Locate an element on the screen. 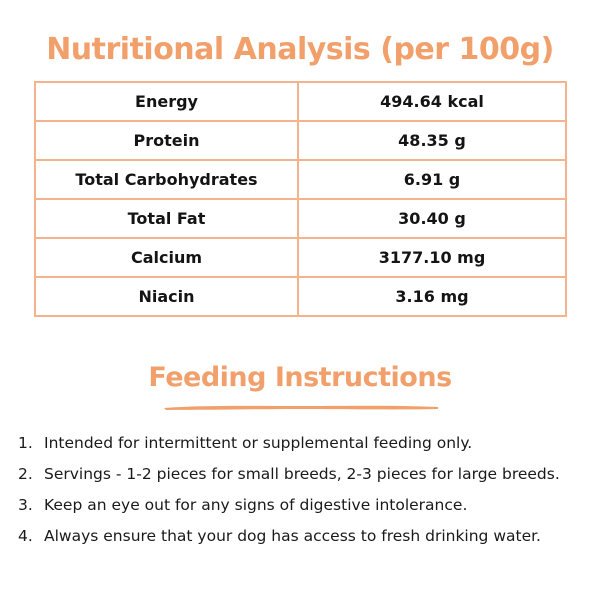  table-row: Protein 48.35 g is located at coordinates (300, 140).